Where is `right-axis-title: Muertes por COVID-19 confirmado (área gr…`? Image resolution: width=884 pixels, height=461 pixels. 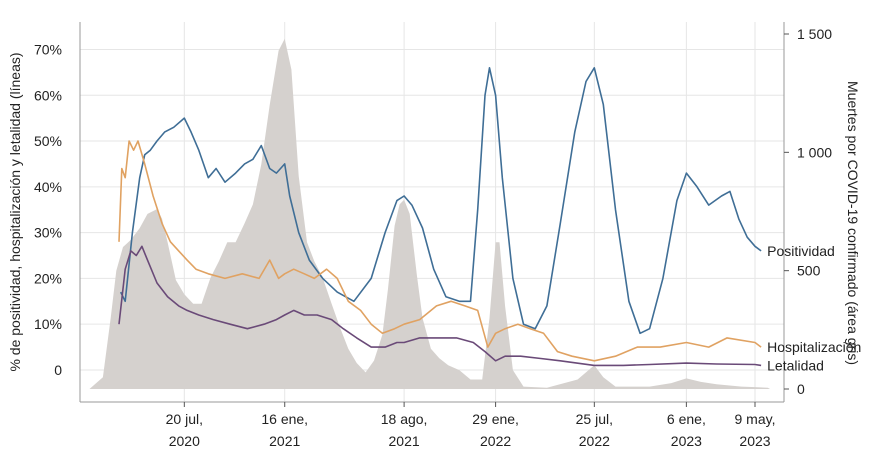 right-axis-title: Muertes por COVID-19 confirmado (área gr… is located at coordinates (853, 223).